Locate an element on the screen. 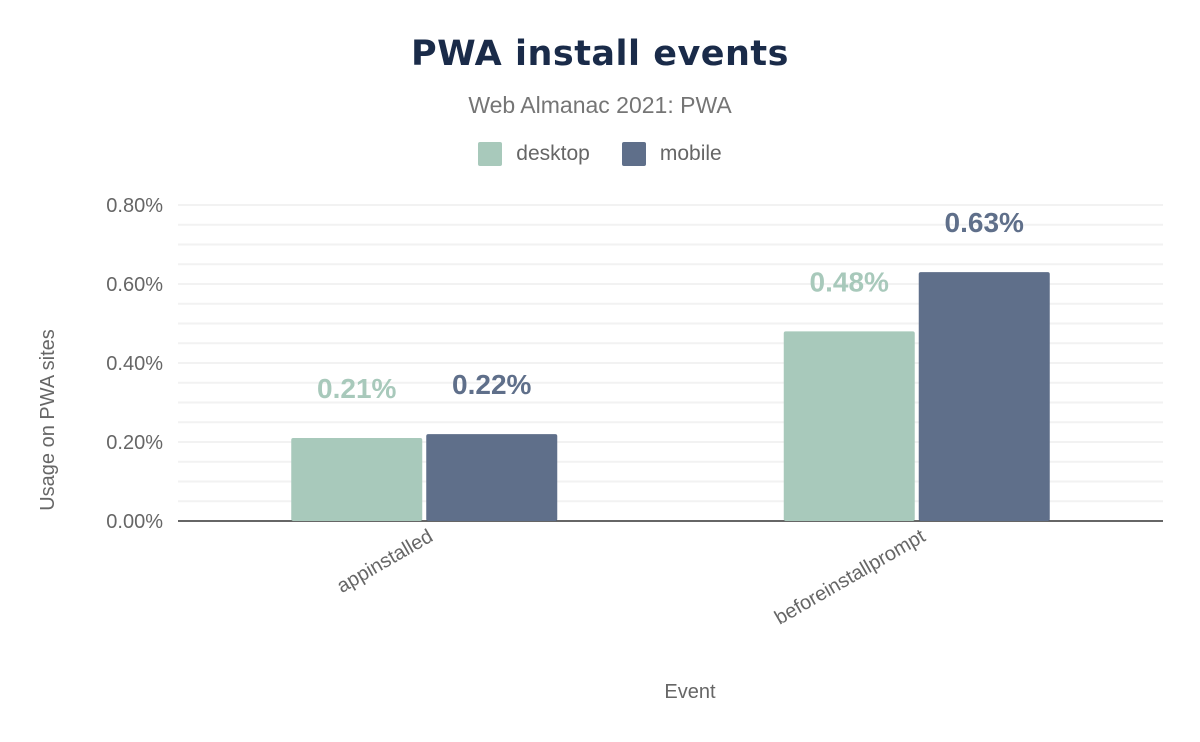 This screenshot has width=1200, height=742. y-tick-label: 0.40% is located at coordinates (134, 364).